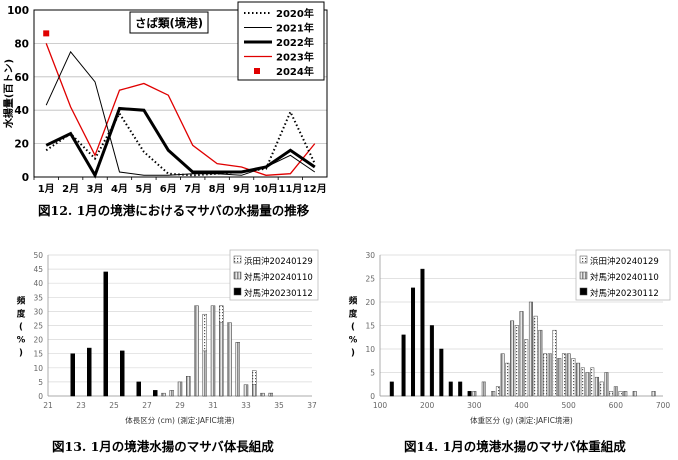 This screenshot has width=678, height=460. Describe the element at coordinates (38, 311) in the screenshot. I see `y-tick-label: 30` at that location.